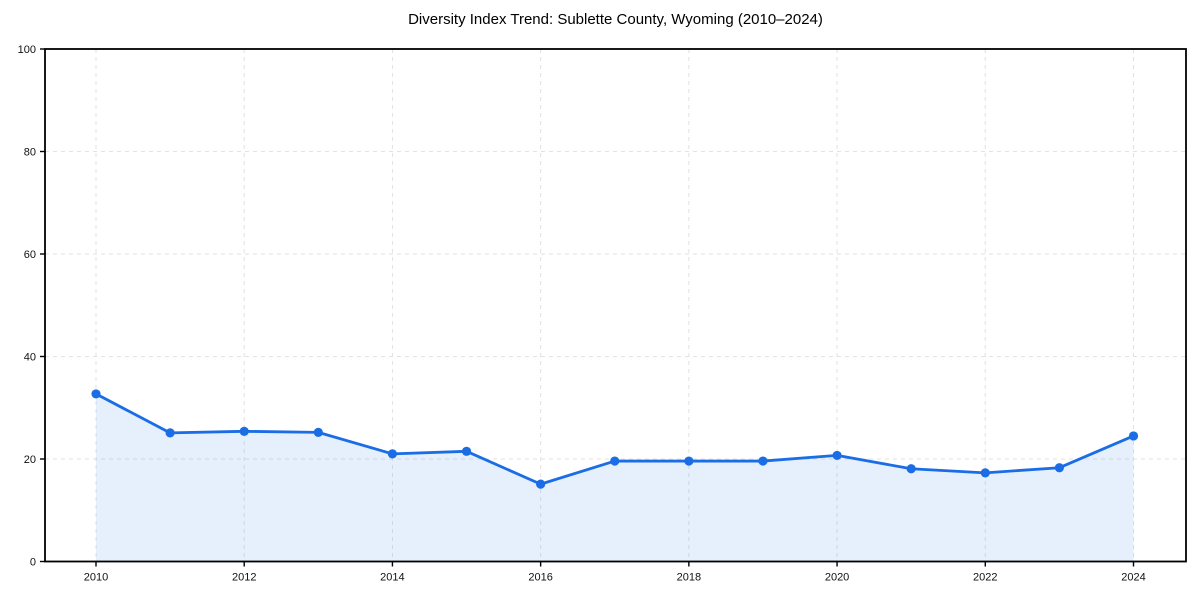  What do you see at coordinates (689, 578) in the screenshot?
I see `x-tick-label: 2018` at bounding box center [689, 578].